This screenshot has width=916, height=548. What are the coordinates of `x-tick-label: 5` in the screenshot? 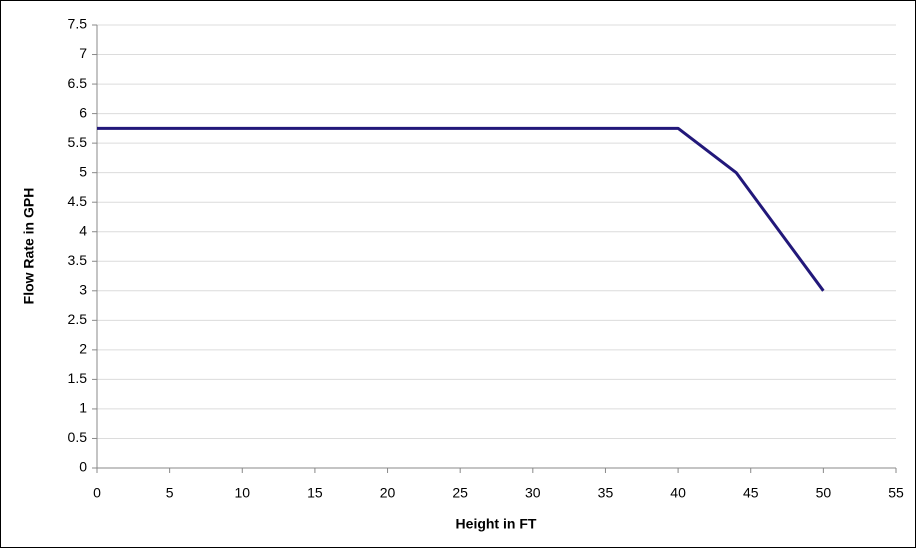 It's located at (170, 493).